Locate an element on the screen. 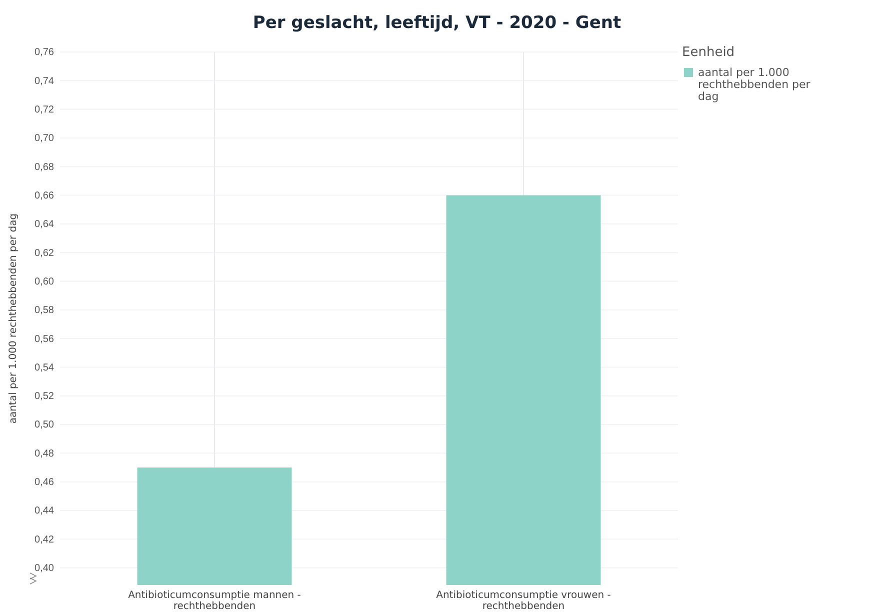 The height and width of the screenshot is (612, 874). y-tick-label: 0,74 is located at coordinates (44, 81).